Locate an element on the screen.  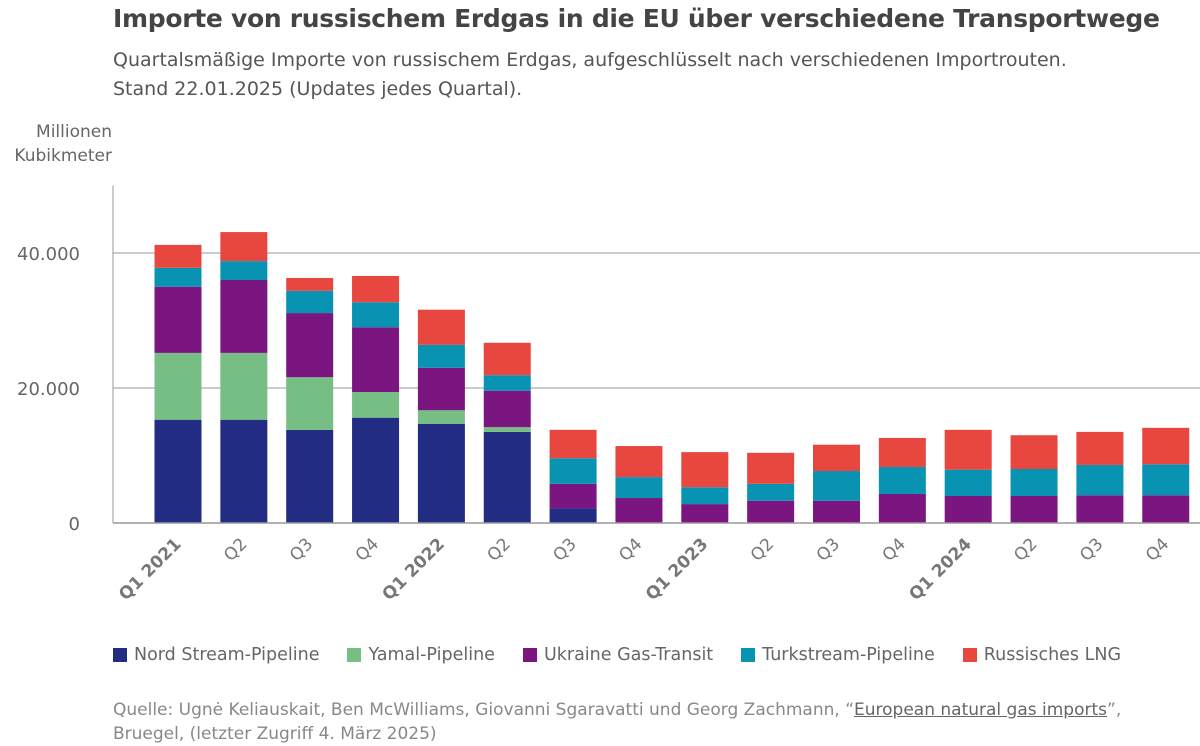
y-tick-label: 40.000 is located at coordinates (48, 254).